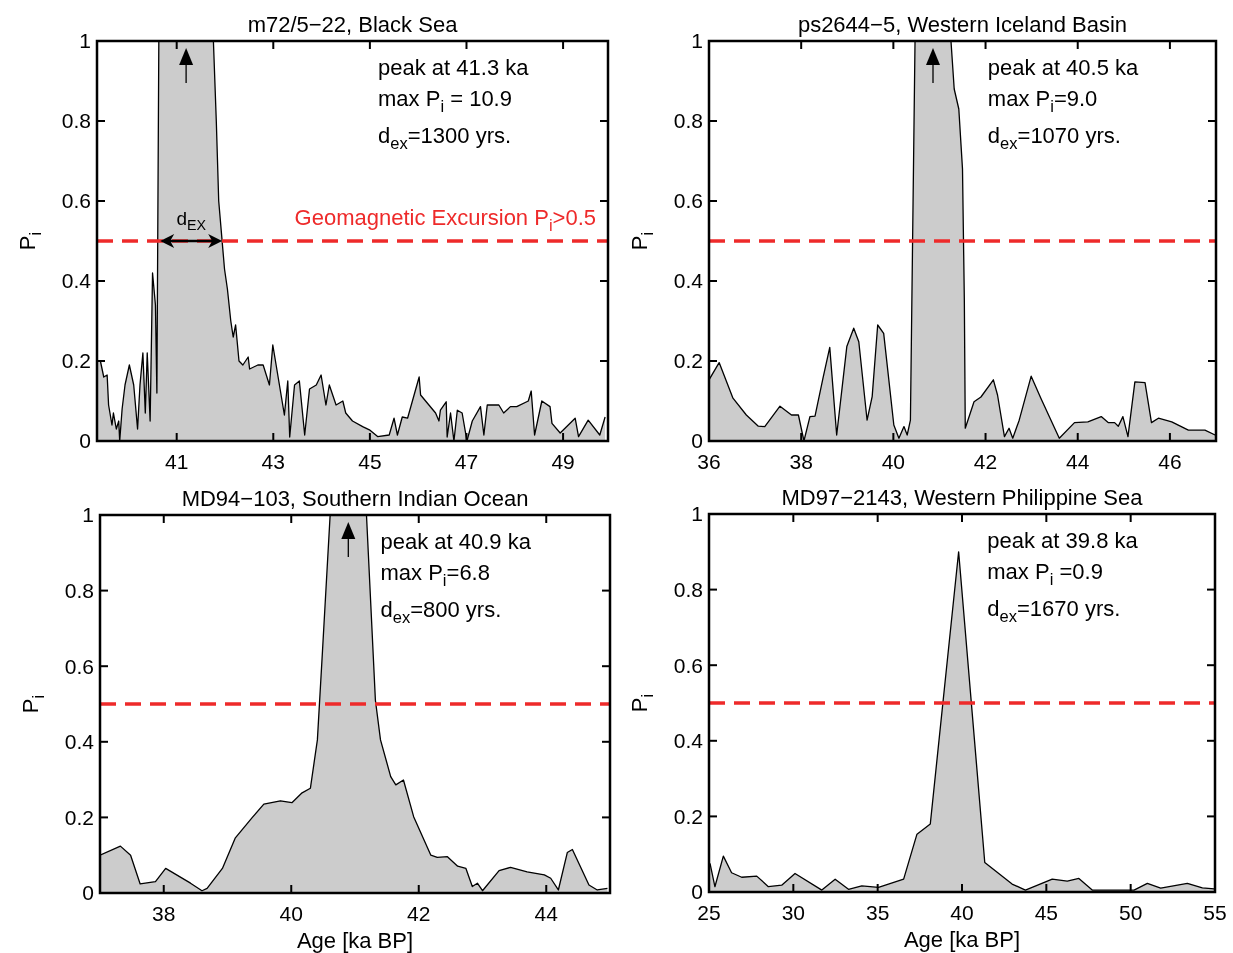 The width and height of the screenshot is (1233, 953). Describe the element at coordinates (441, 611) in the screenshot. I see `annotation: d$_{ex}$=800 yrs.` at that location.